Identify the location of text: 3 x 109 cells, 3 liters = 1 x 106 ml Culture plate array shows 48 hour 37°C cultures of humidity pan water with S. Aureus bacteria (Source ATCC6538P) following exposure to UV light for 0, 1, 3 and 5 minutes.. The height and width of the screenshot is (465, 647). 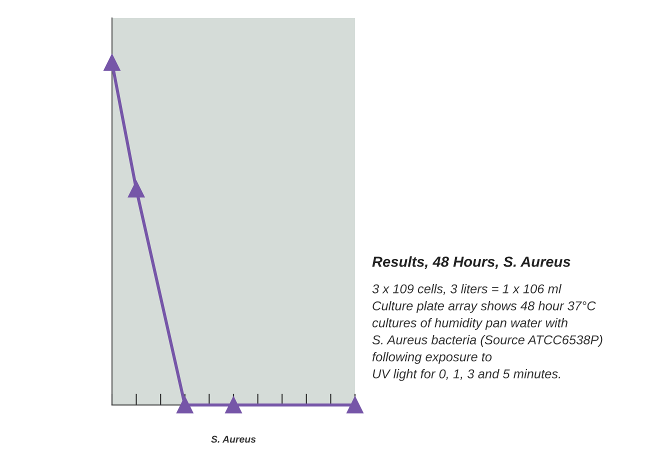
(487, 332).